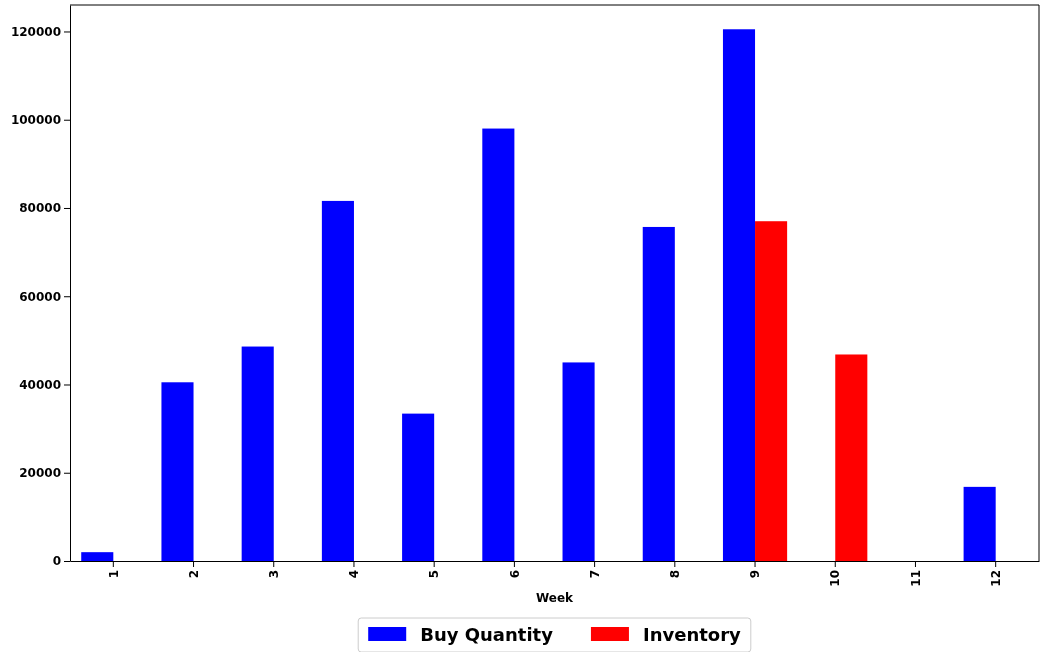 This screenshot has width=1040, height=652. What do you see at coordinates (915, 578) in the screenshot?
I see `x-tick-label: 11` at bounding box center [915, 578].